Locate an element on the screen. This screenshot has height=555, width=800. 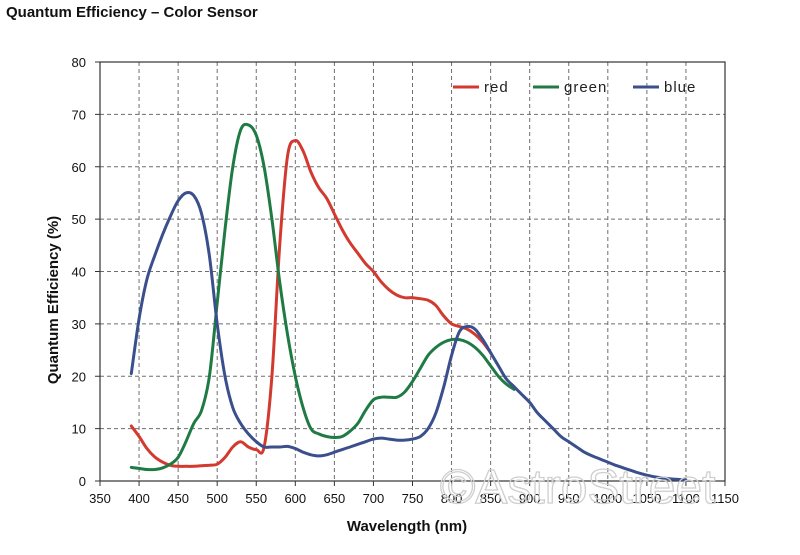
x-tick-label: 750 is located at coordinates (413, 498).